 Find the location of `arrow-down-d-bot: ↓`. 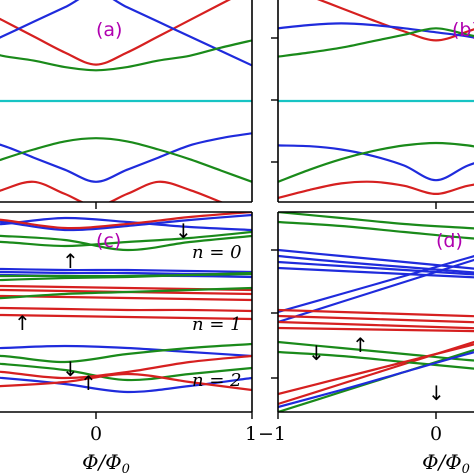

arrow-down-d-bot: ↓ is located at coordinates (436, 393).